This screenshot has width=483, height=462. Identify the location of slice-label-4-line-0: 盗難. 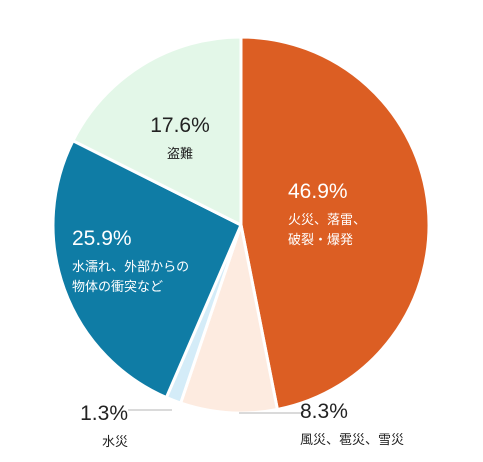
(180, 154).